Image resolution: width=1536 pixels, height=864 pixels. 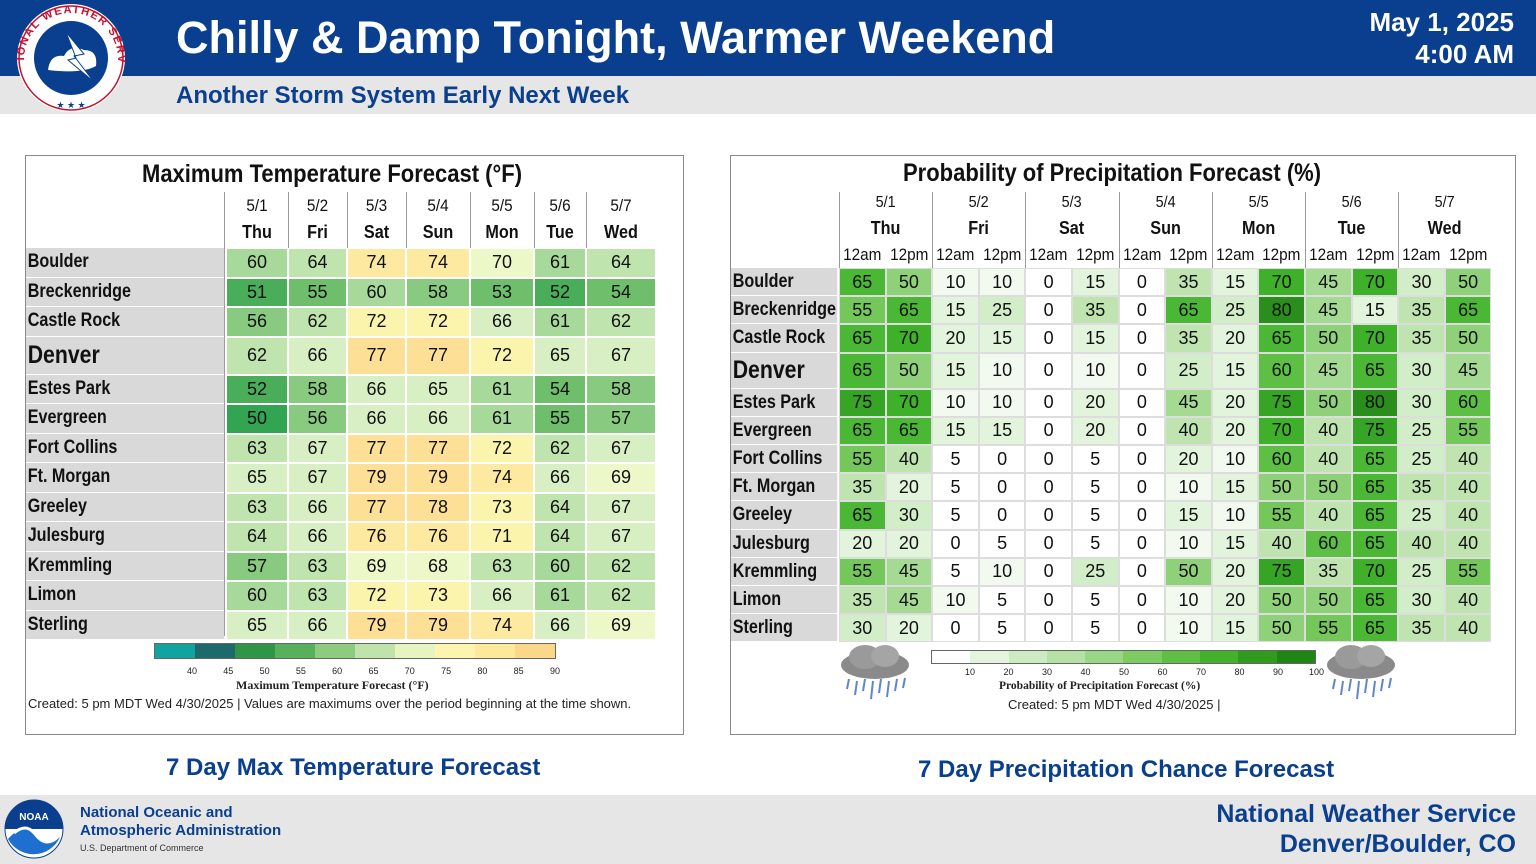 What do you see at coordinates (560, 355) in the screenshot?
I see `temp-cell: 65` at bounding box center [560, 355].